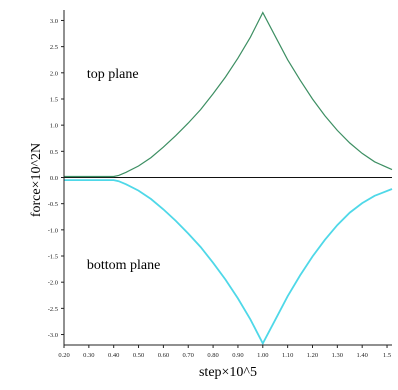  What do you see at coordinates (361, 355) in the screenshot?
I see `x-tick-label: 1.40` at bounding box center [361, 355].